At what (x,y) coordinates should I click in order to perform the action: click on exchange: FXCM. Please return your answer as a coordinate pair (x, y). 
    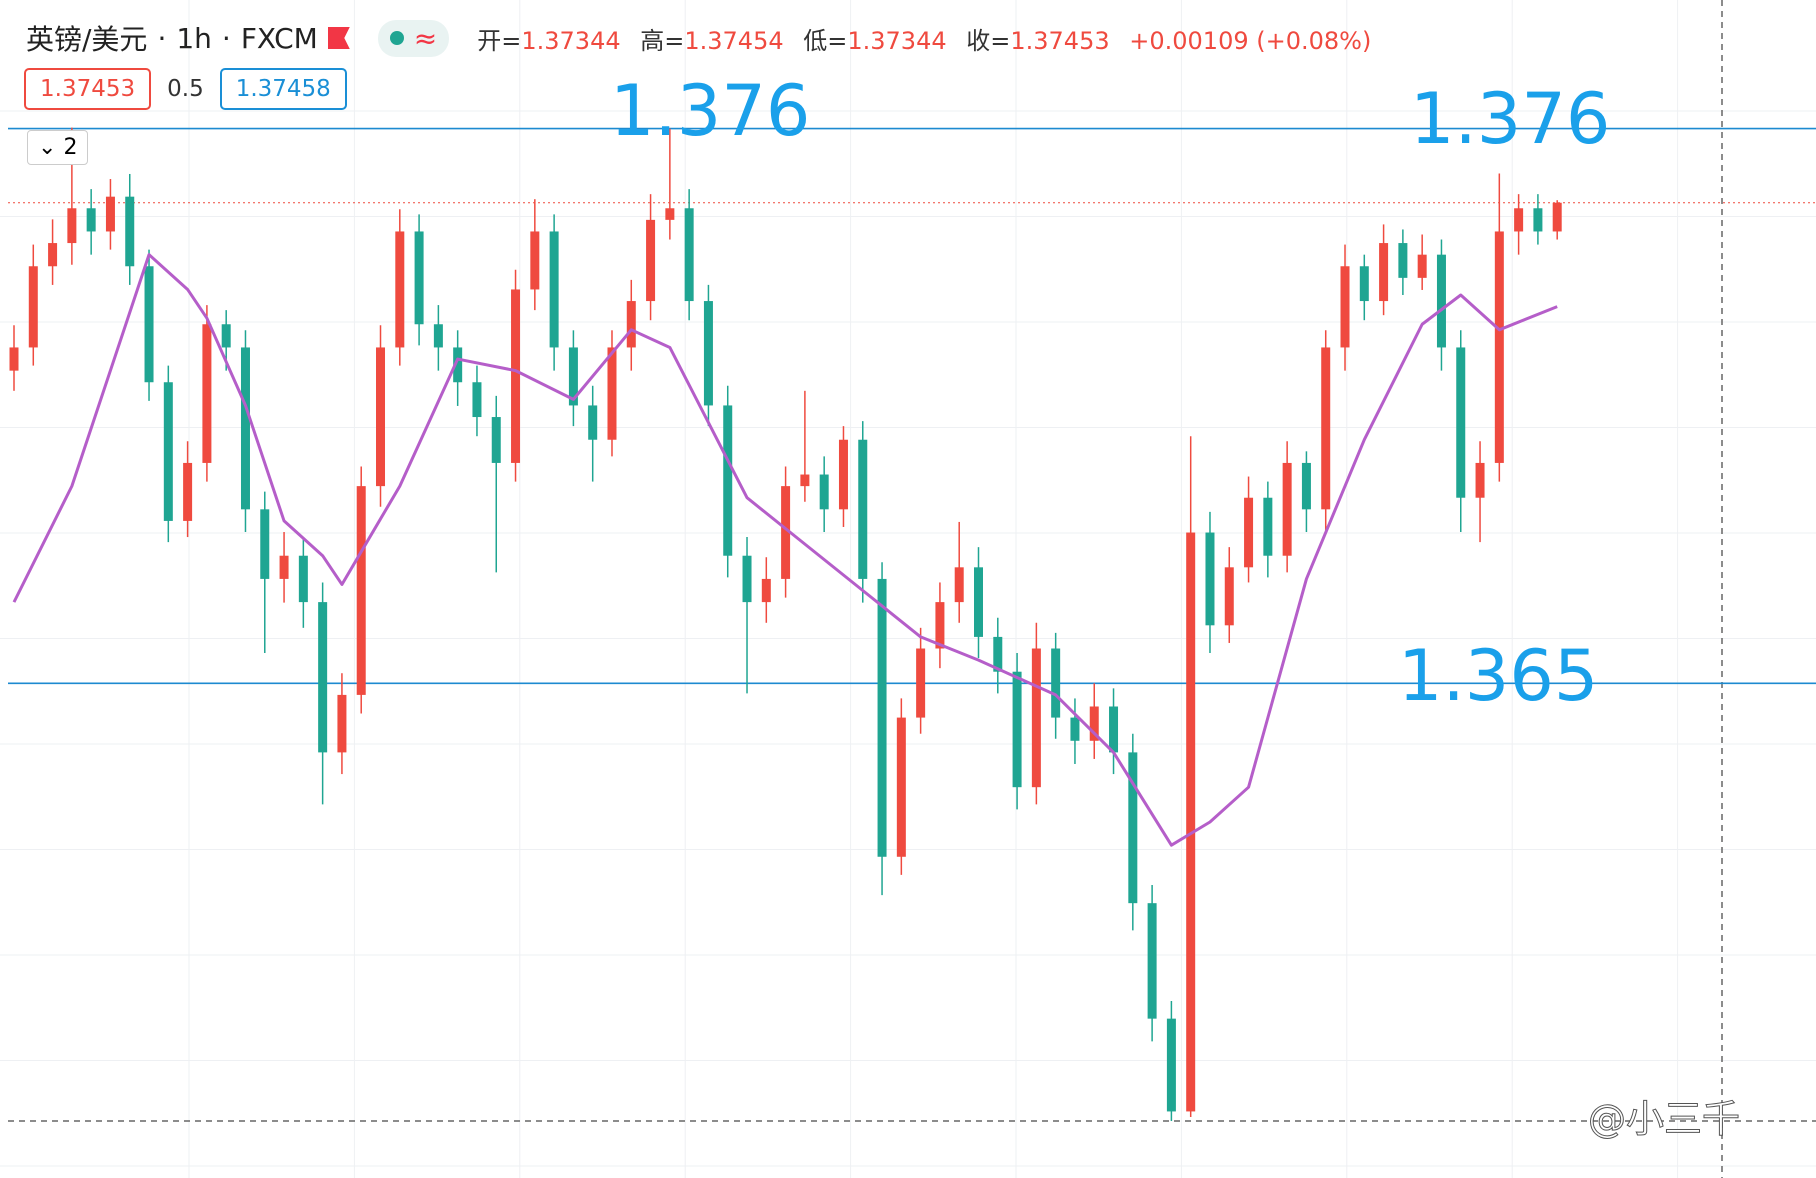
    Looking at the image, I should click on (279, 38).